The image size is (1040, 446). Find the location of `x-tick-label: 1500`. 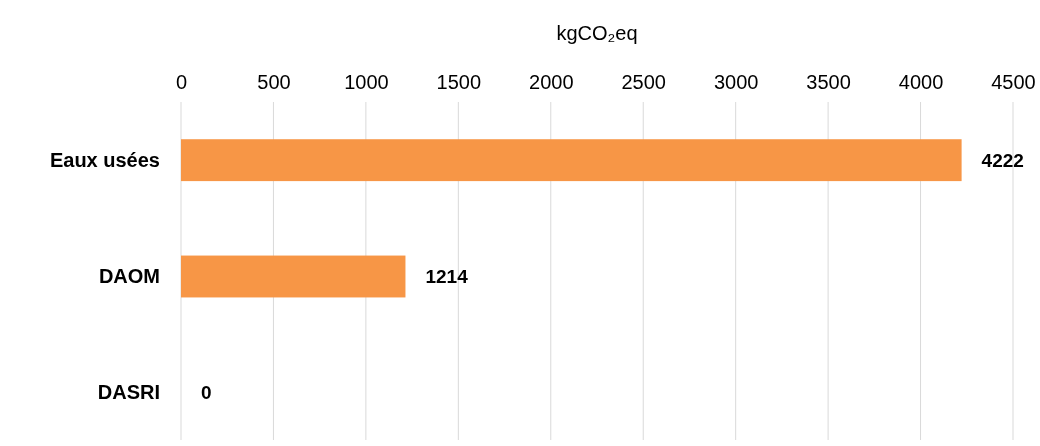

x-tick-label: 1500 is located at coordinates (459, 82).